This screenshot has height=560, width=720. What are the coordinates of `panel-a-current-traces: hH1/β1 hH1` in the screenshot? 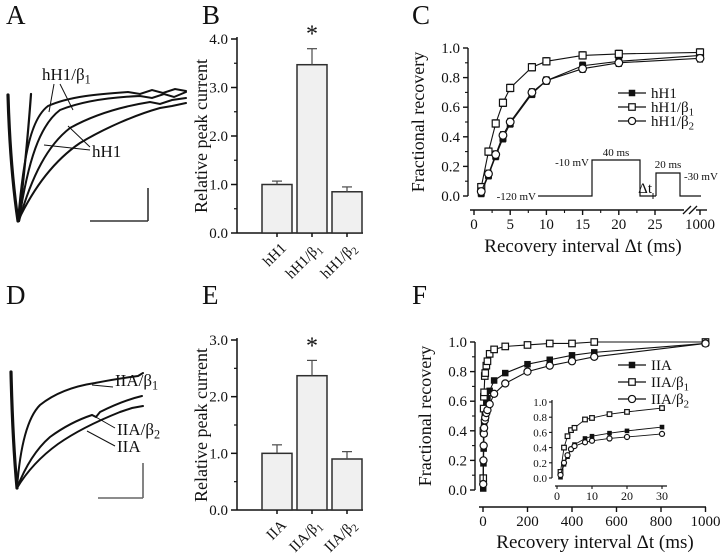 It's located at (96, 144).